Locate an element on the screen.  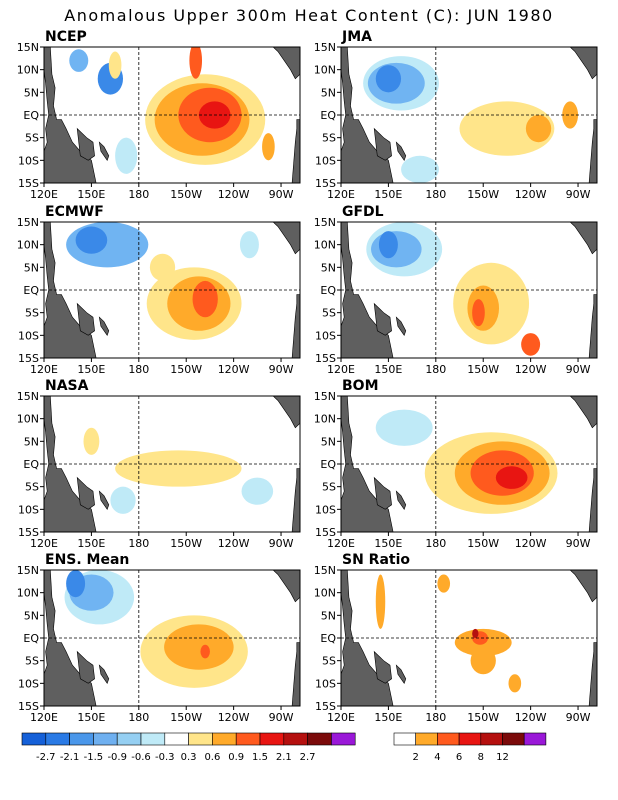
panel-title-jma: JMA is located at coordinates (357, 37).